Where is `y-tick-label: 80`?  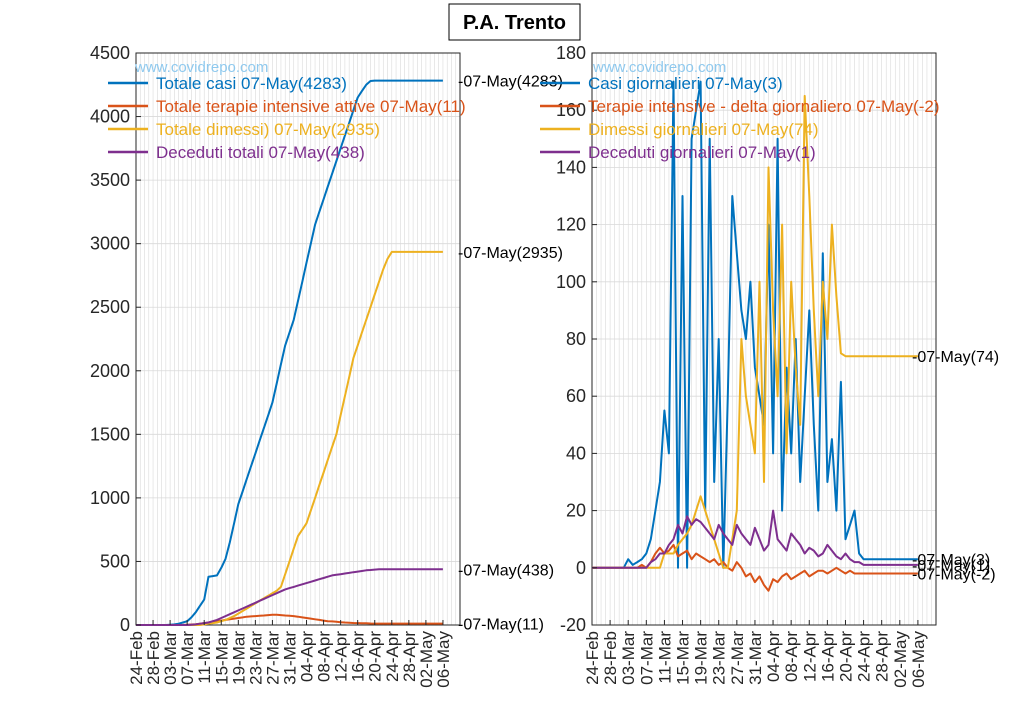
y-tick-label: 80 is located at coordinates (576, 339).